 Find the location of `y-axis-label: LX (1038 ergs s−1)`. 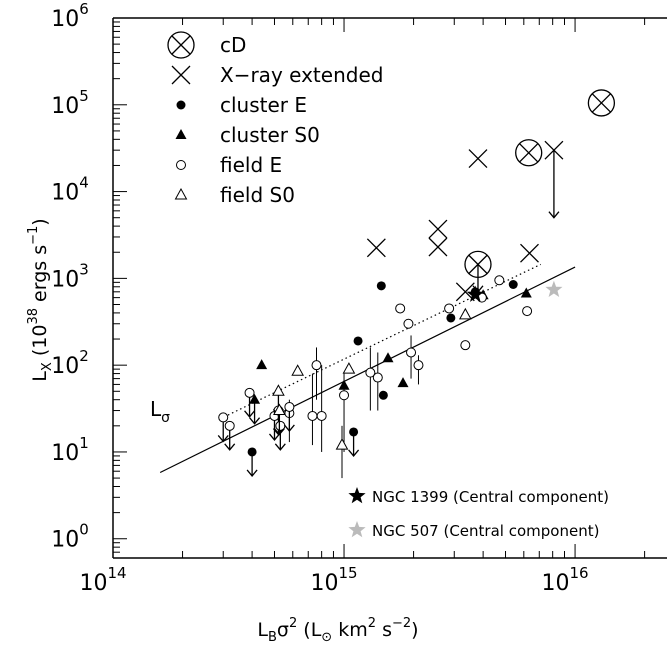

y-axis-label: LX (1038 ergs s−1) is located at coordinates (40, 299).